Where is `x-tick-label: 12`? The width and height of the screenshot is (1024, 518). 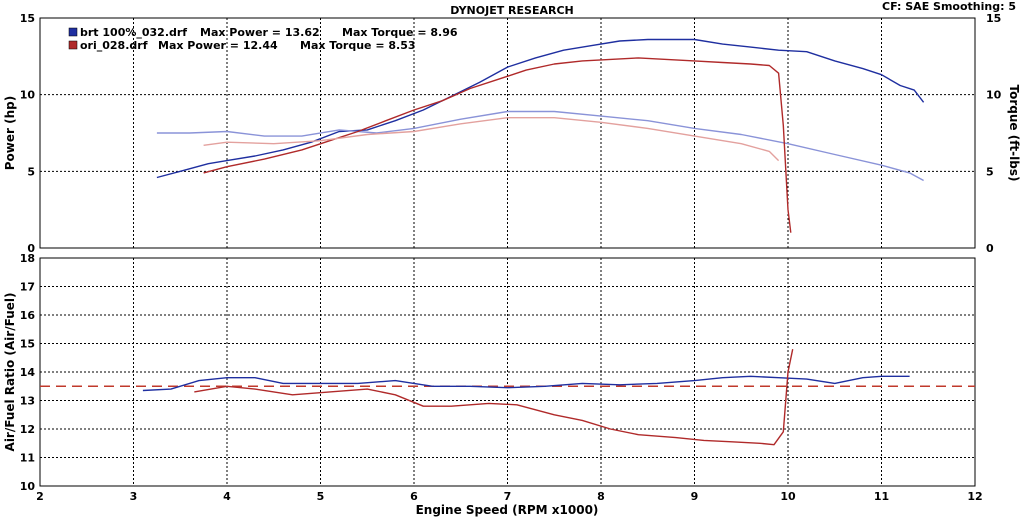
x-tick-label: 12 is located at coordinates (974, 496).